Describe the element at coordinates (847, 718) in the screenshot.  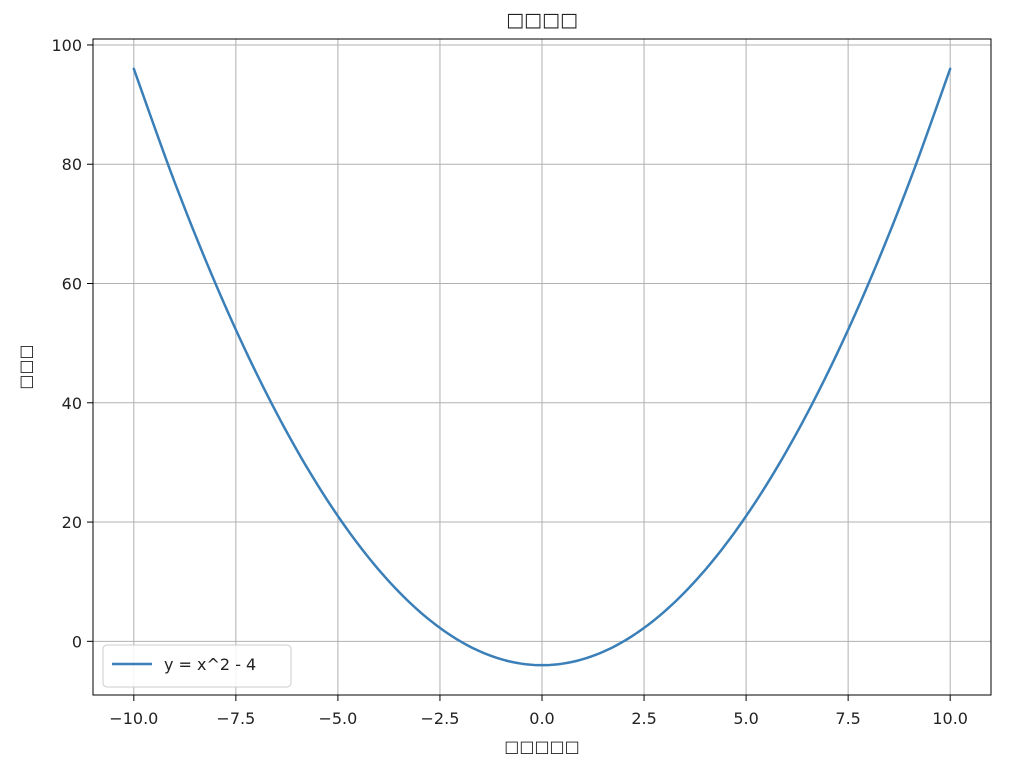
I see `x-tick-label: 7.5` at that location.